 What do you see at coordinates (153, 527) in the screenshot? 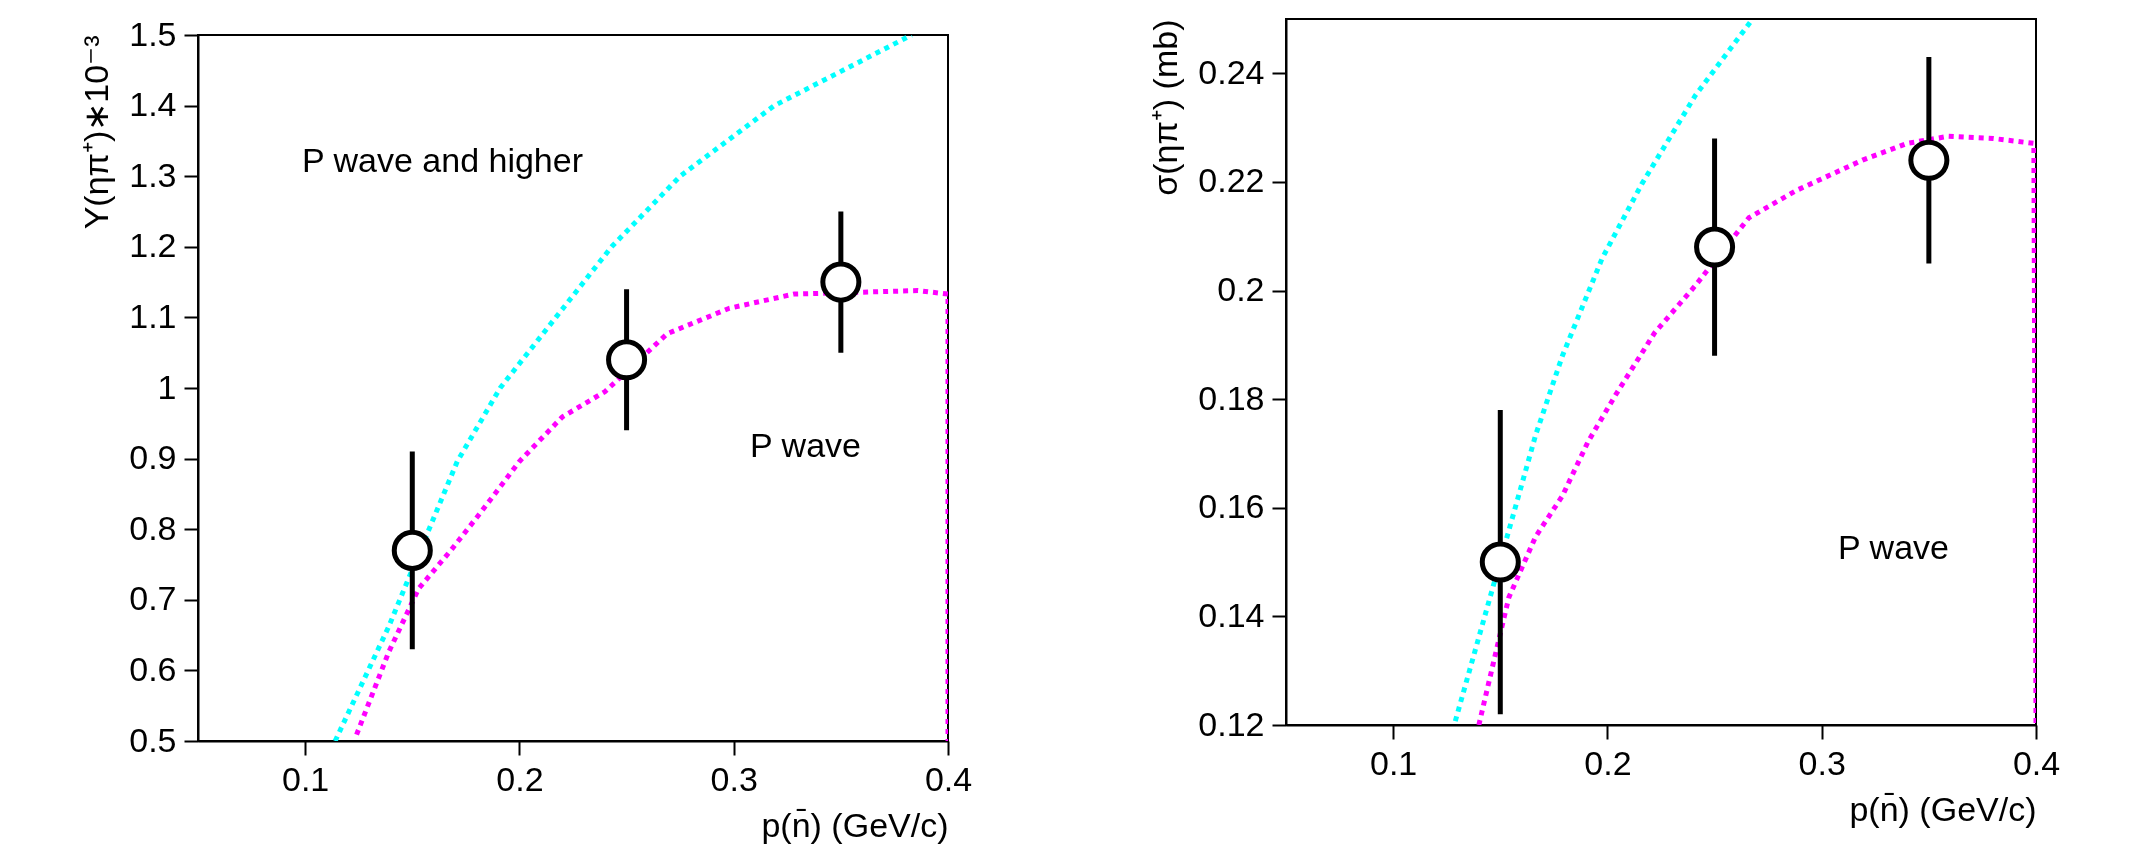
I see `y-tick-label: 0.8` at bounding box center [153, 527].